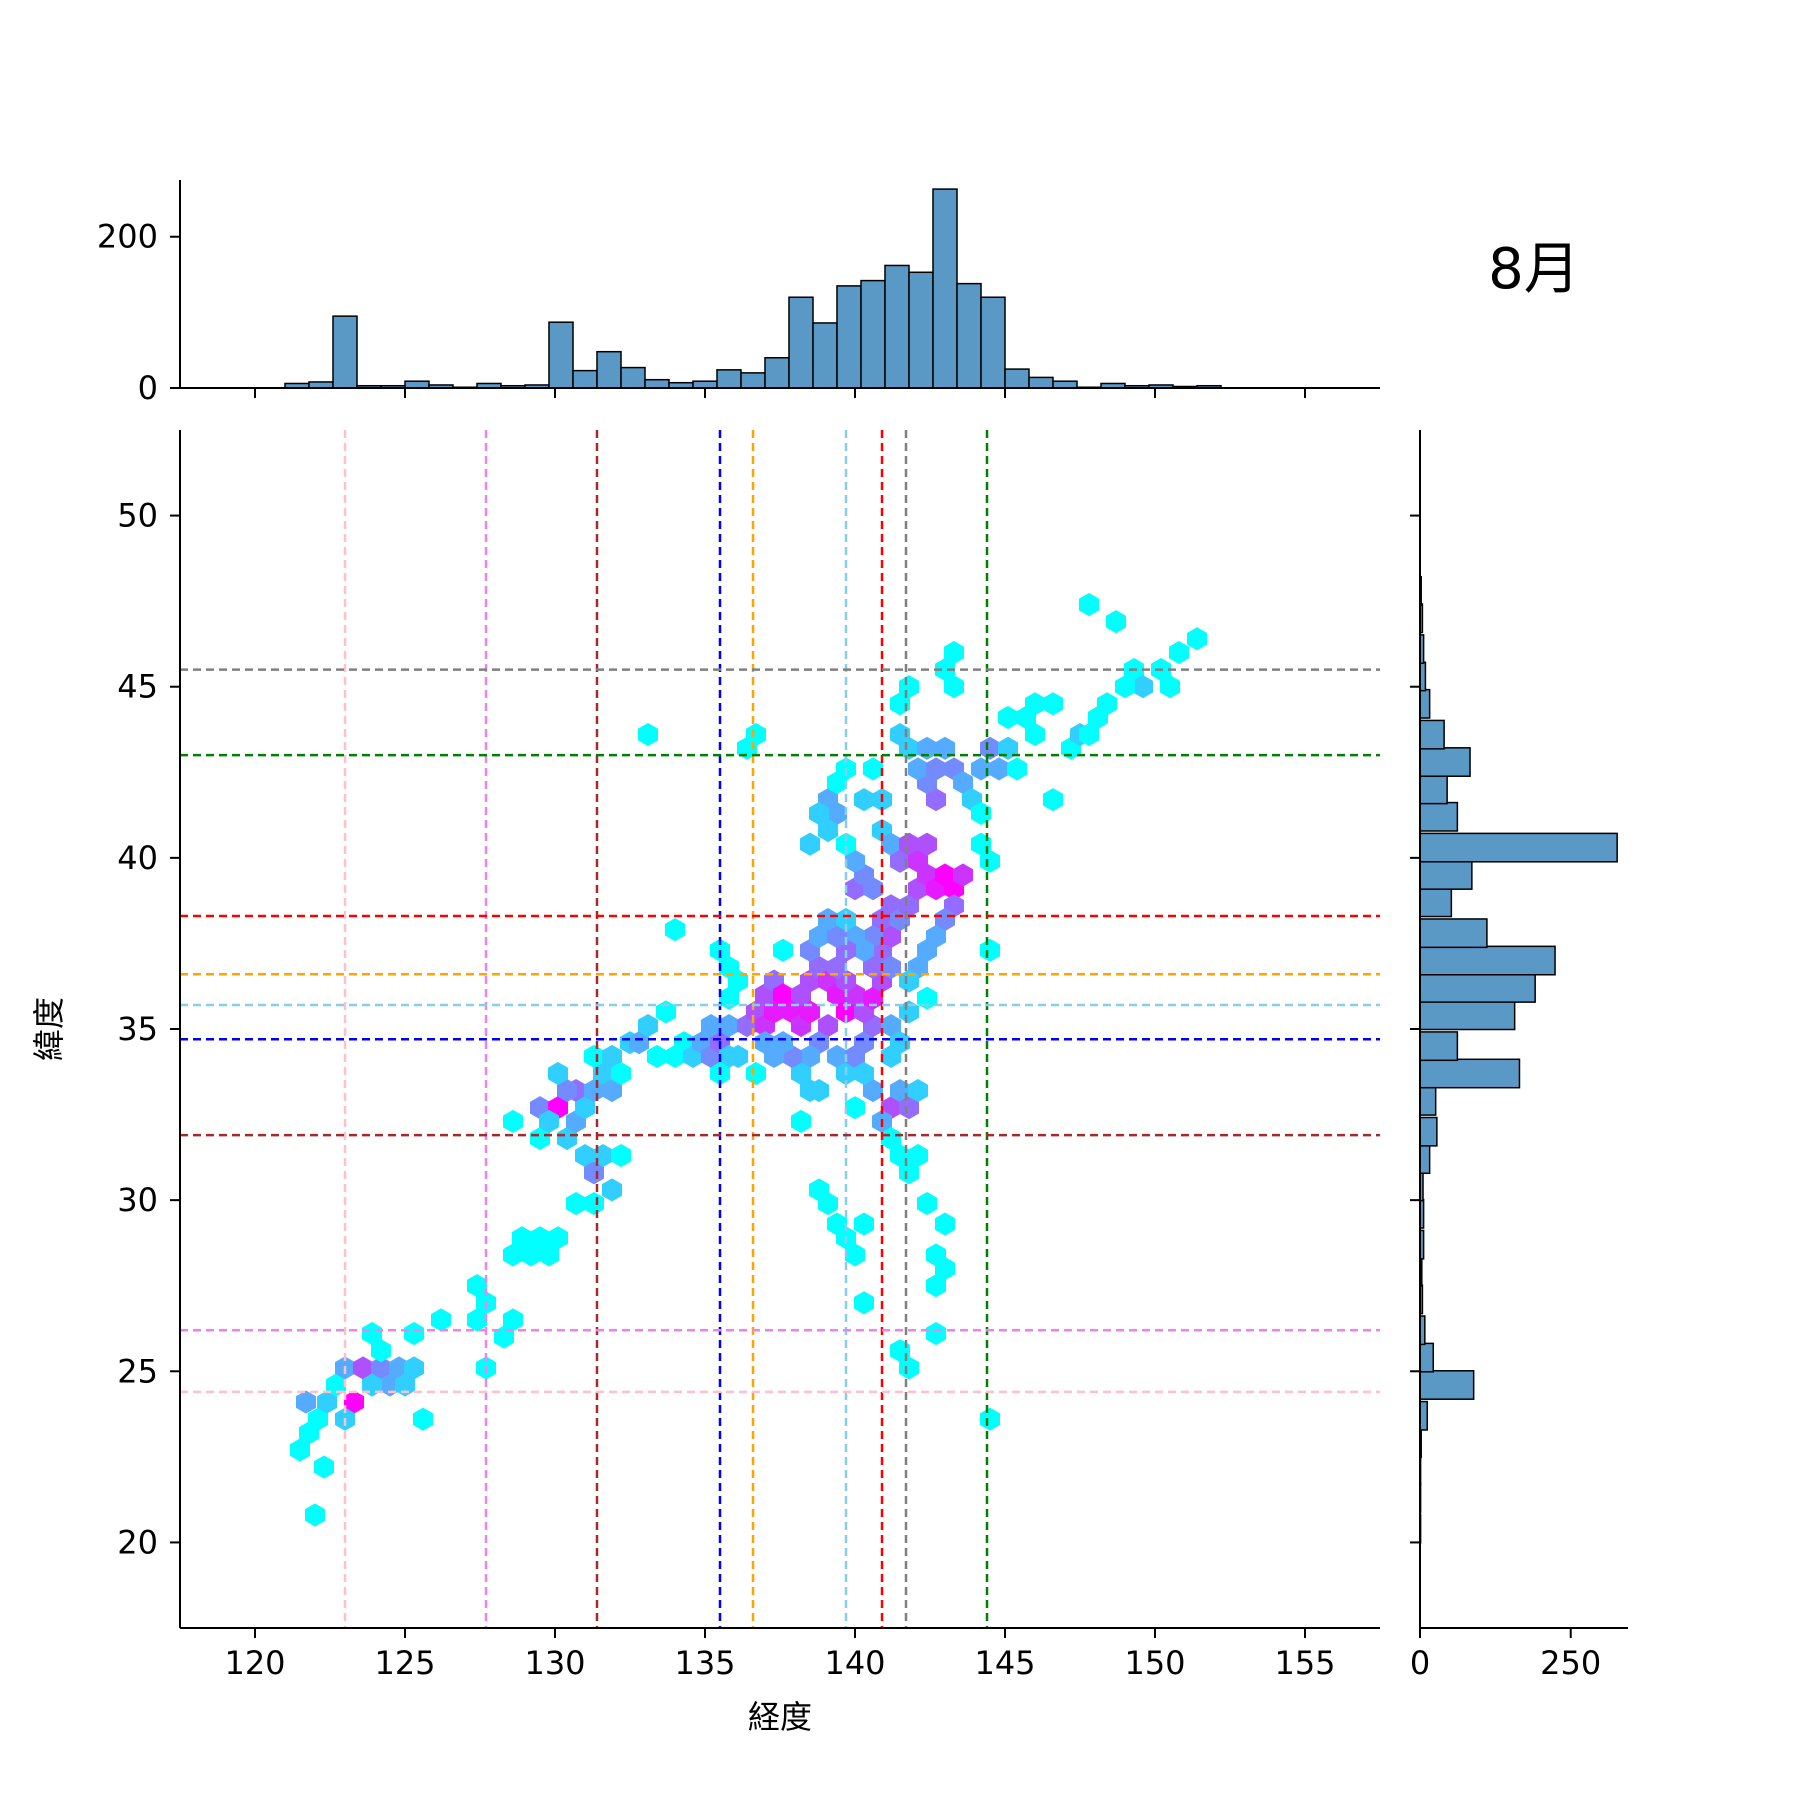  I want to click on y-tick-label: 40, so click(137, 858).